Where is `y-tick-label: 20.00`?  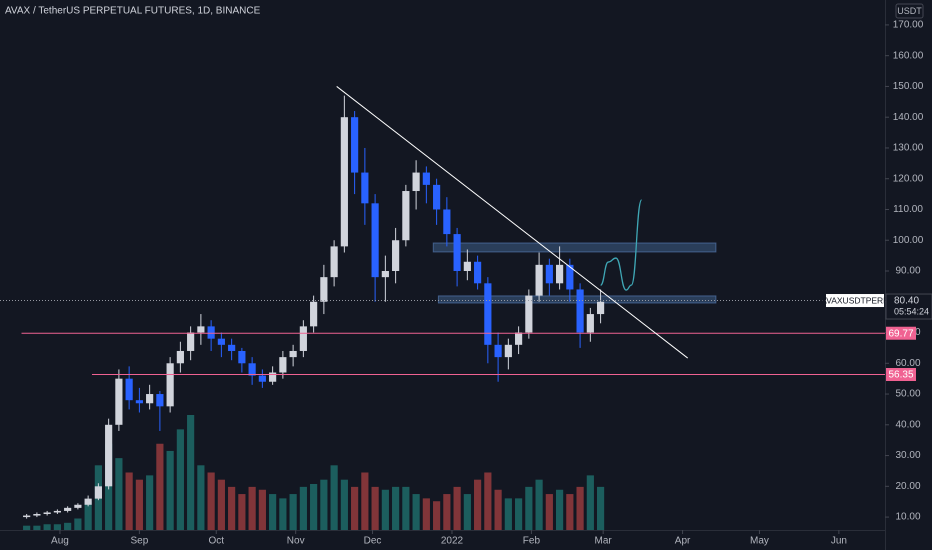
y-tick-label: 20.00 is located at coordinates (907, 486).